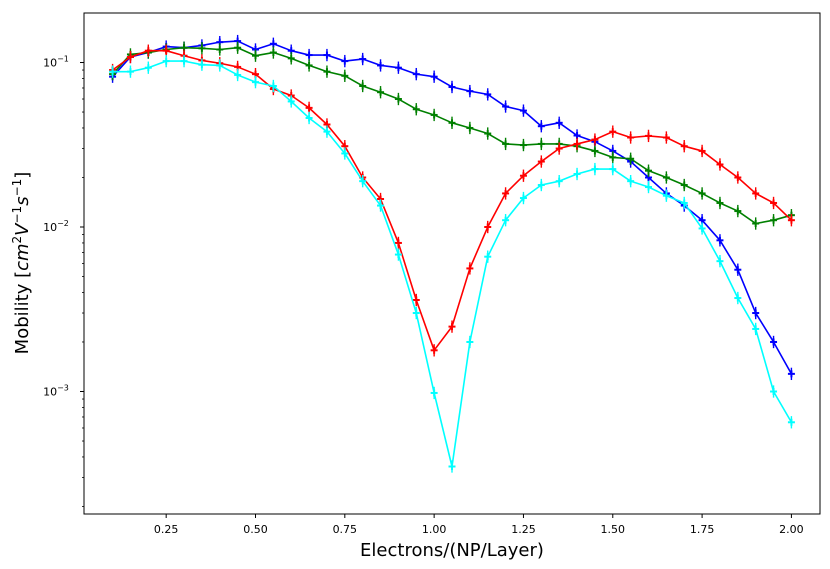 The width and height of the screenshot is (830, 569). What do you see at coordinates (345, 529) in the screenshot?
I see `x-tick-label: 0.75` at bounding box center [345, 529].